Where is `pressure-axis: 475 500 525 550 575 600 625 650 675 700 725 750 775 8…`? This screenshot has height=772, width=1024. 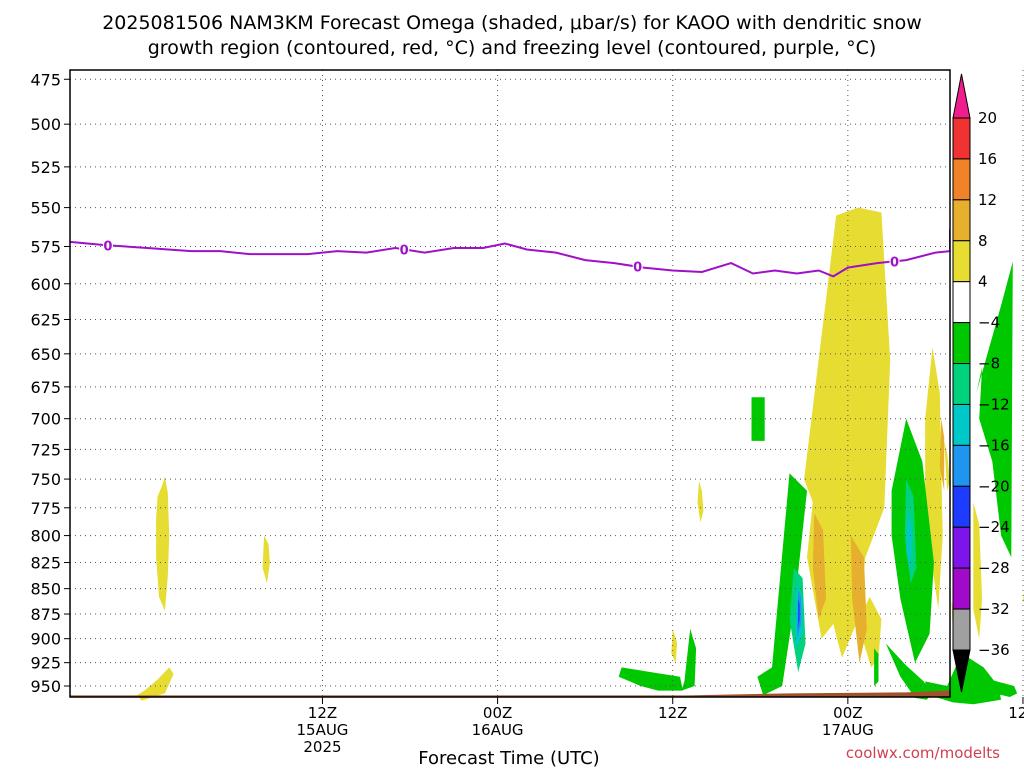
pressure-axis: 475 500 525 550 575 600 625 650 675 700 725 750 775 8… is located at coordinates (50, 383).